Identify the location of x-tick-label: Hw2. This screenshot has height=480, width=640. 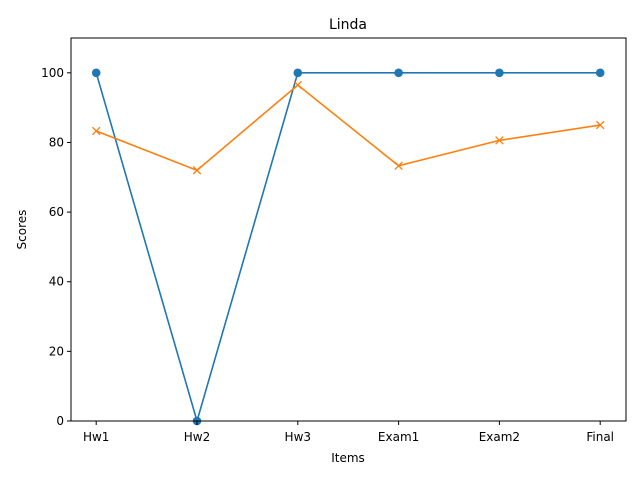
(197, 437).